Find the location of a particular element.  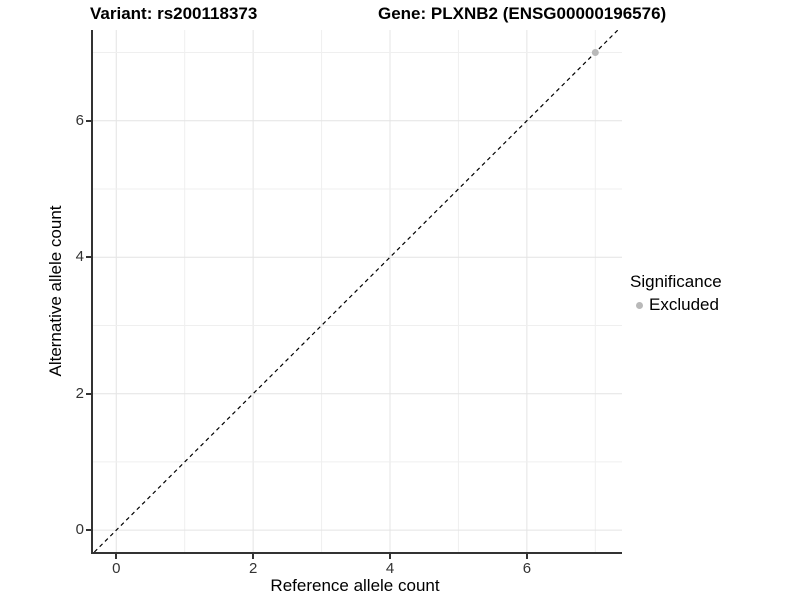

y-tick-label: 2 is located at coordinates (79, 393).